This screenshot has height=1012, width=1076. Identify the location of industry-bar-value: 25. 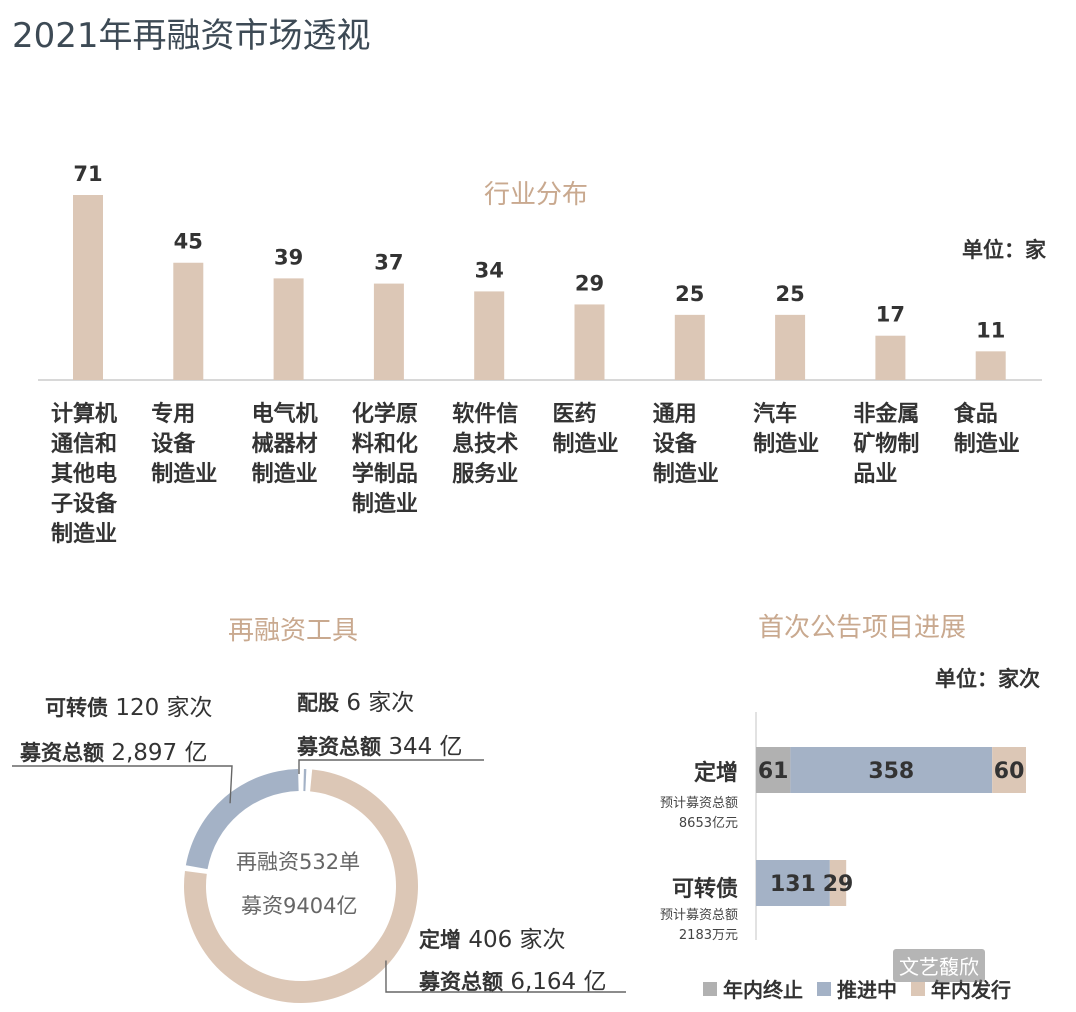
(789, 294).